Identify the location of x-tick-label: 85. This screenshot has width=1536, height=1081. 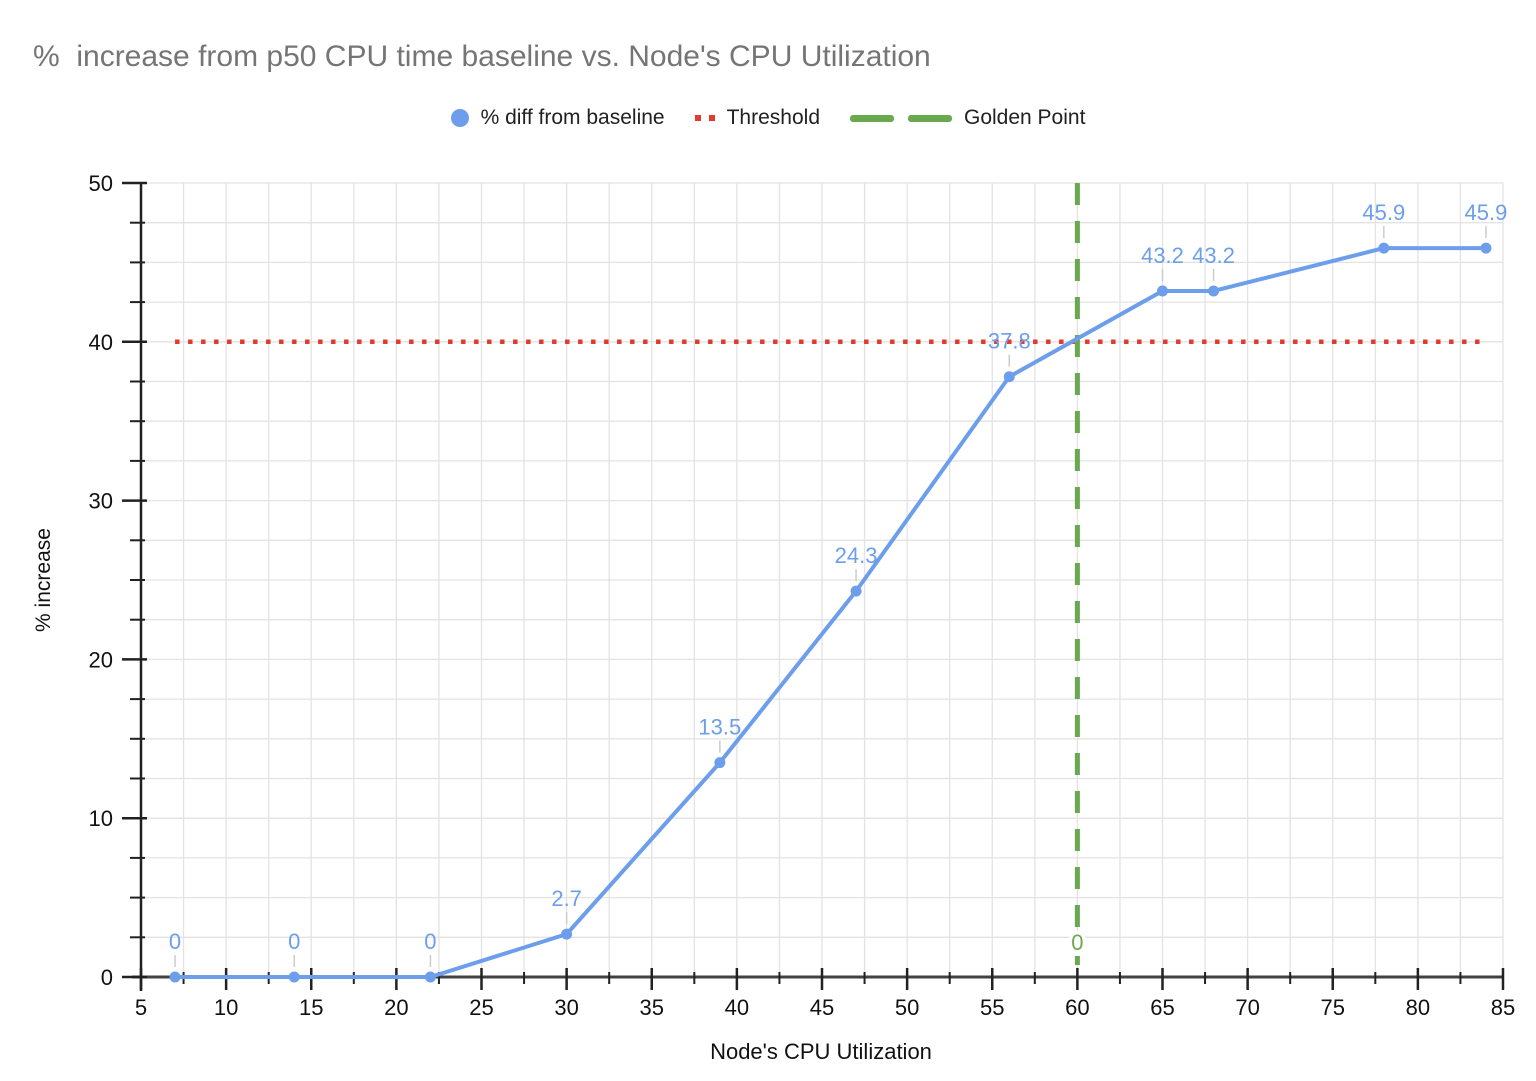
(1503, 1007).